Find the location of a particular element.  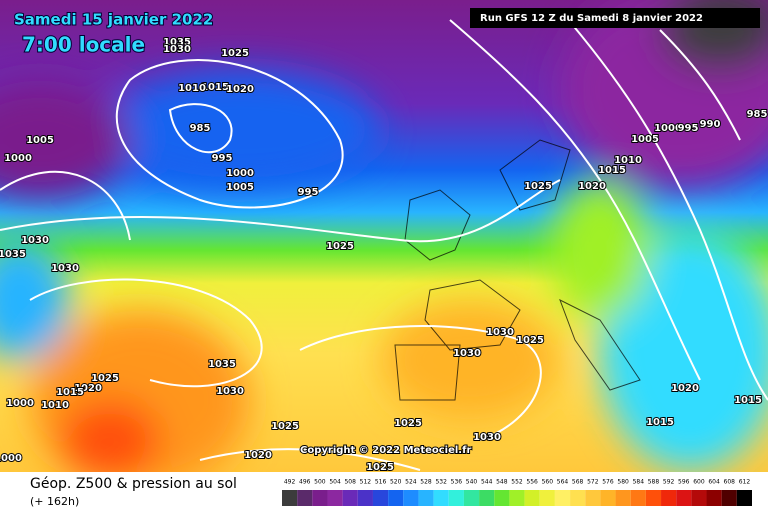

footer-title: Géop. Z500 & pression au sol is located at coordinates (133, 484).